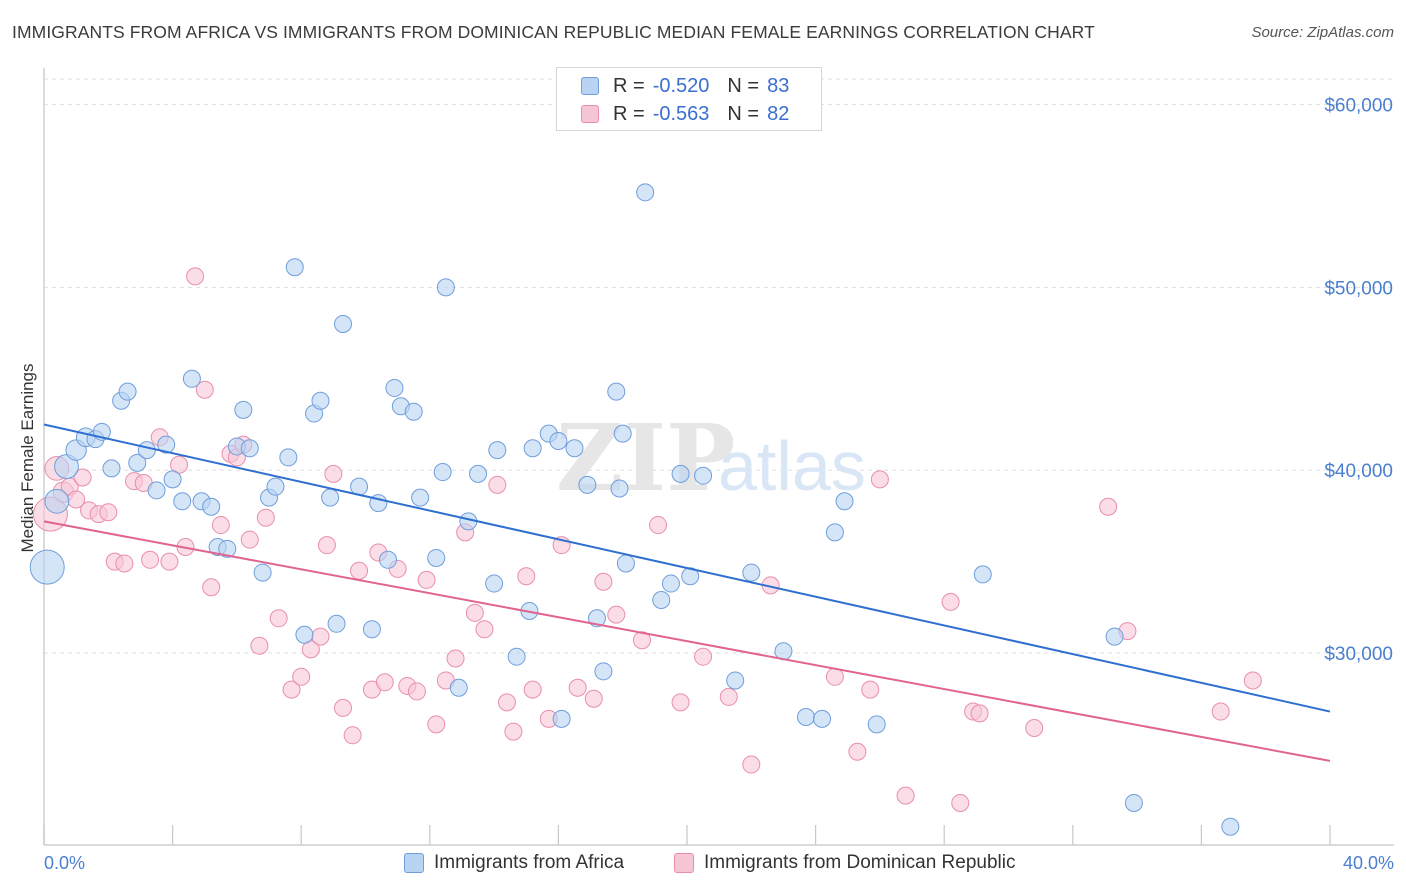  Describe the element at coordinates (792, 466) in the screenshot. I see `watermark-atlas: atlas` at that location.